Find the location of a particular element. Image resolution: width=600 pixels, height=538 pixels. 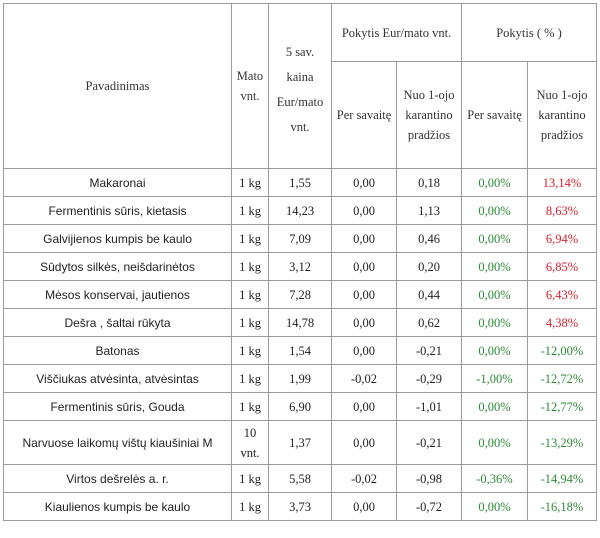

price-cell: 1,37 is located at coordinates (300, 442).